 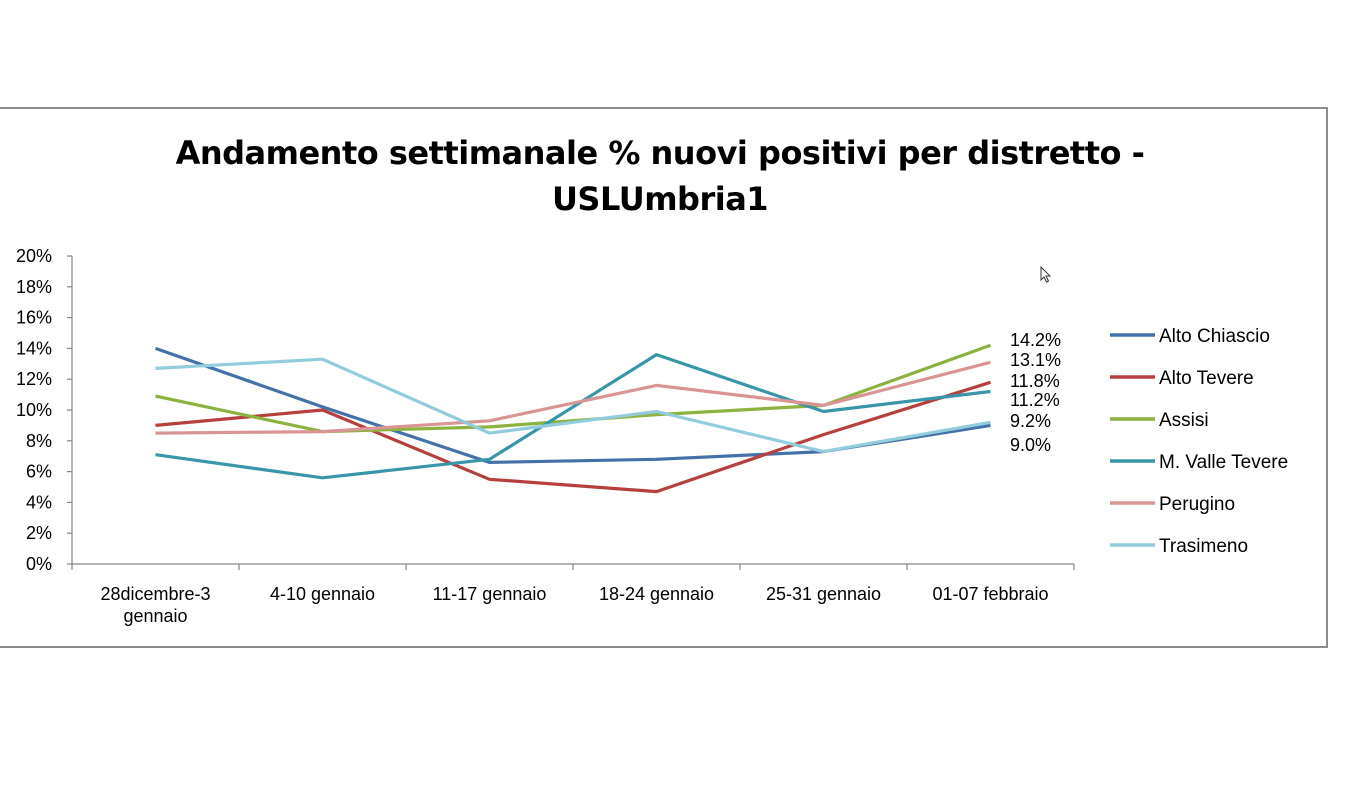 I want to click on y-tick-label: 18%, so click(x=34, y=287).